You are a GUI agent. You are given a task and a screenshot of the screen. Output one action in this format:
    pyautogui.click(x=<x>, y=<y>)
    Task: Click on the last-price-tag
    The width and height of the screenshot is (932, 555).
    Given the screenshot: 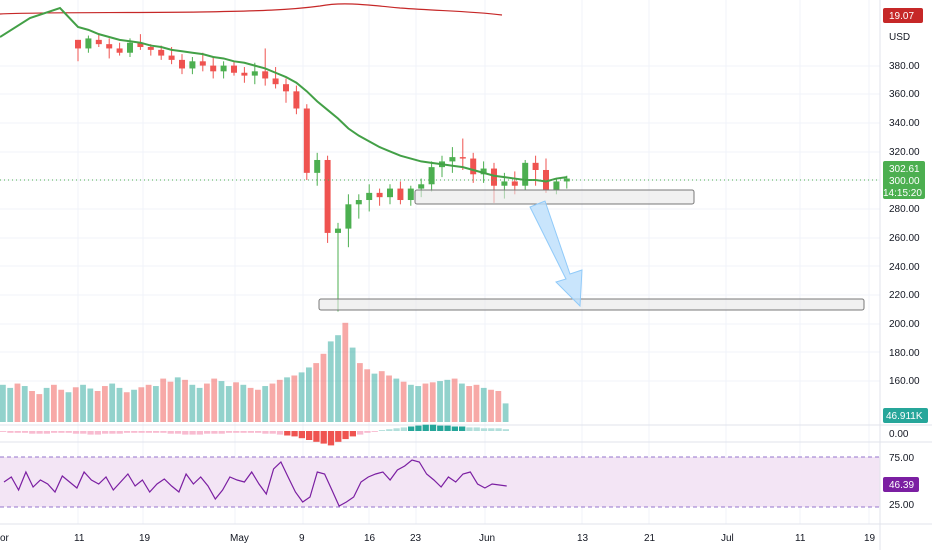 What is the action you would take?
    pyautogui.click(x=904, y=180)
    